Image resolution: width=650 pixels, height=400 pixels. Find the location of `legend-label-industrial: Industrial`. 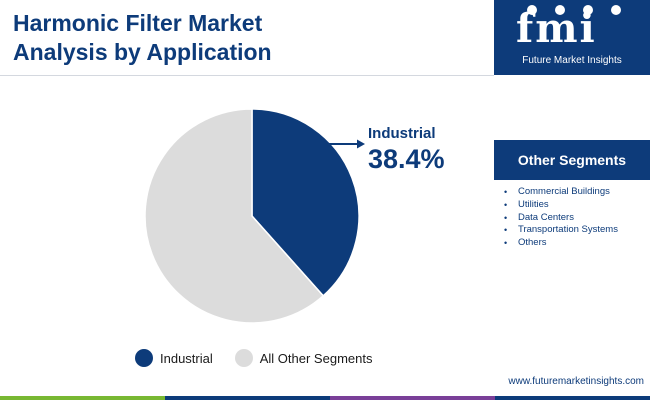

legend-label-industrial: Industrial is located at coordinates (186, 358).